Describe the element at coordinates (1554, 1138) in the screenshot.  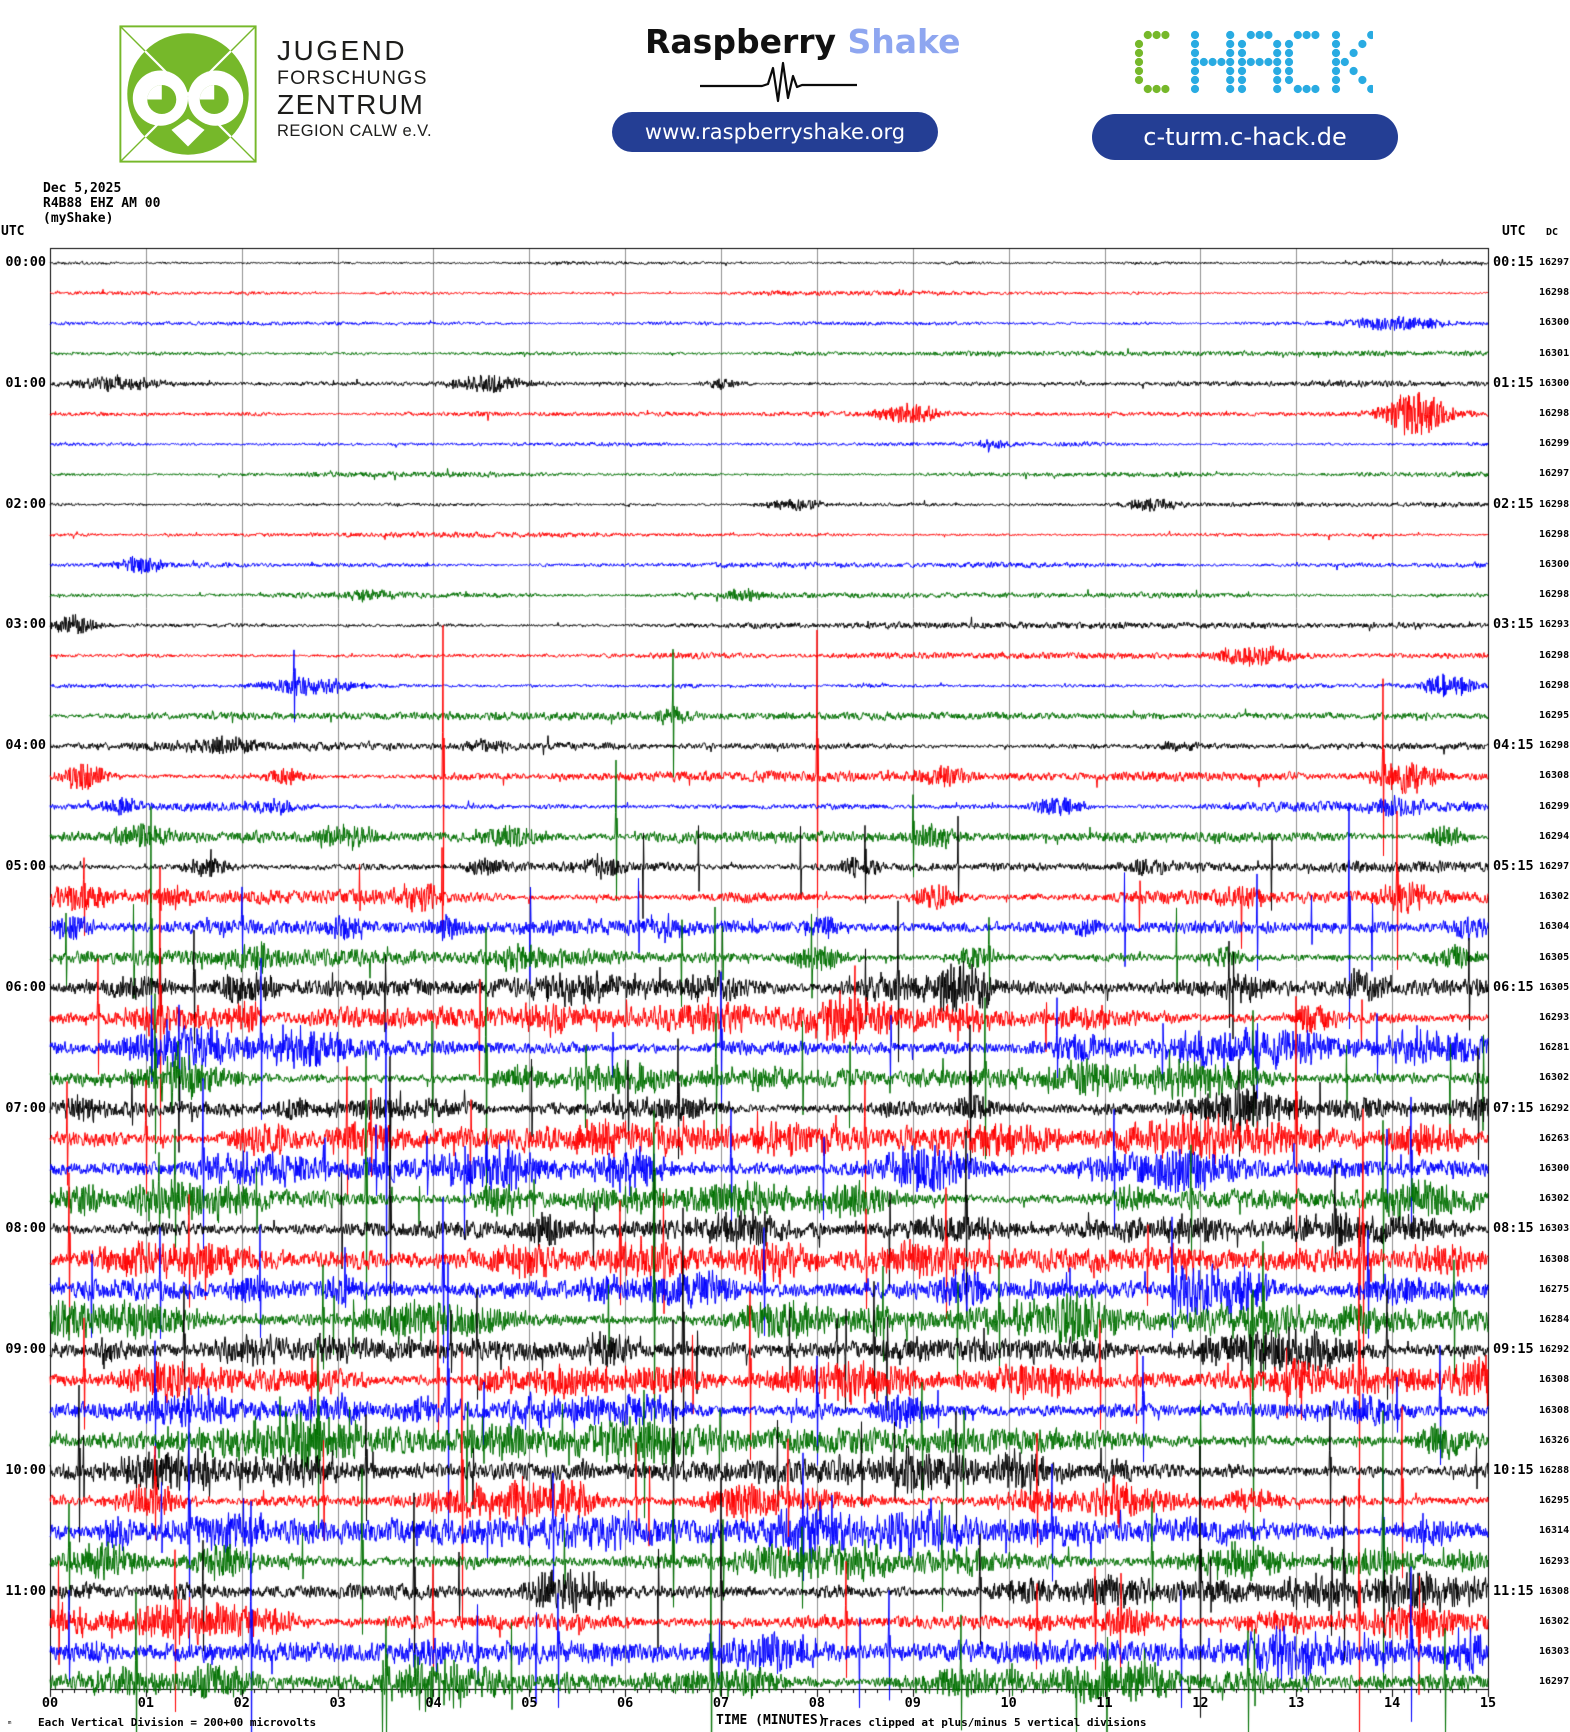
I see `dc-value-29: 16263` at that location.